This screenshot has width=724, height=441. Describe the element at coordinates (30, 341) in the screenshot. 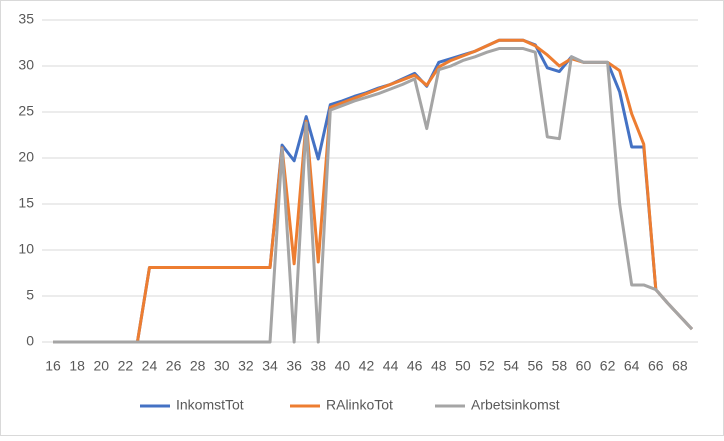

I see `y-tick-label: 0` at that location.